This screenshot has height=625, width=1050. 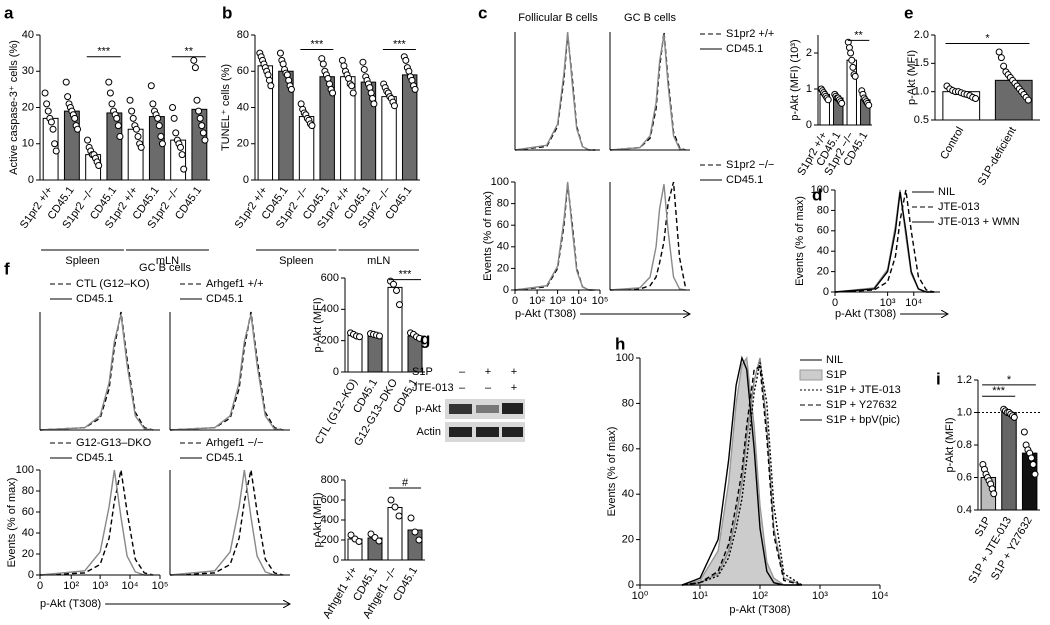 What do you see at coordinates (795, 79) in the screenshot?
I see `y-axis-label: p-Akt (MFI) (10³)` at bounding box center [795, 79].